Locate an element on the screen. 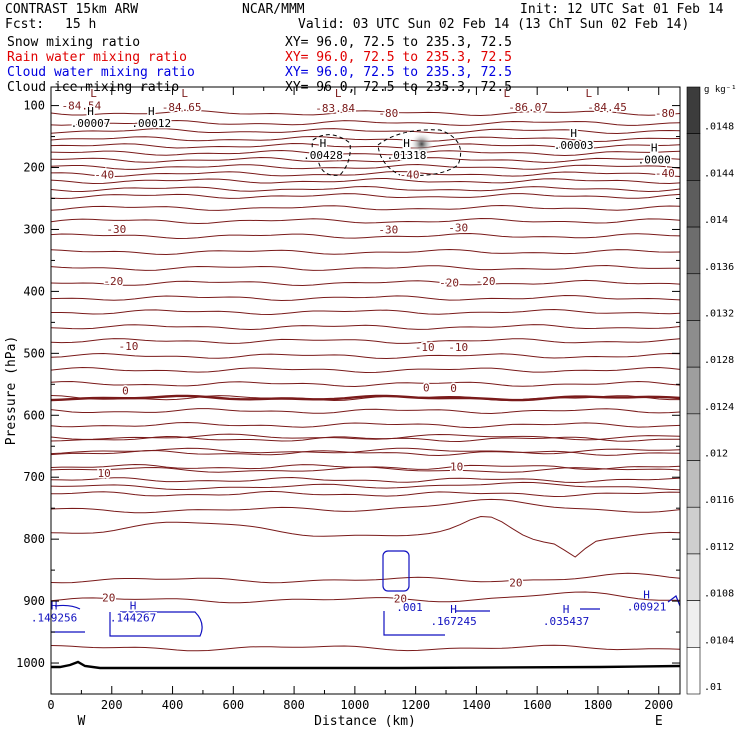 This screenshot has height=740, width=740. snow-maximum-shade is located at coordinates (421, 143).